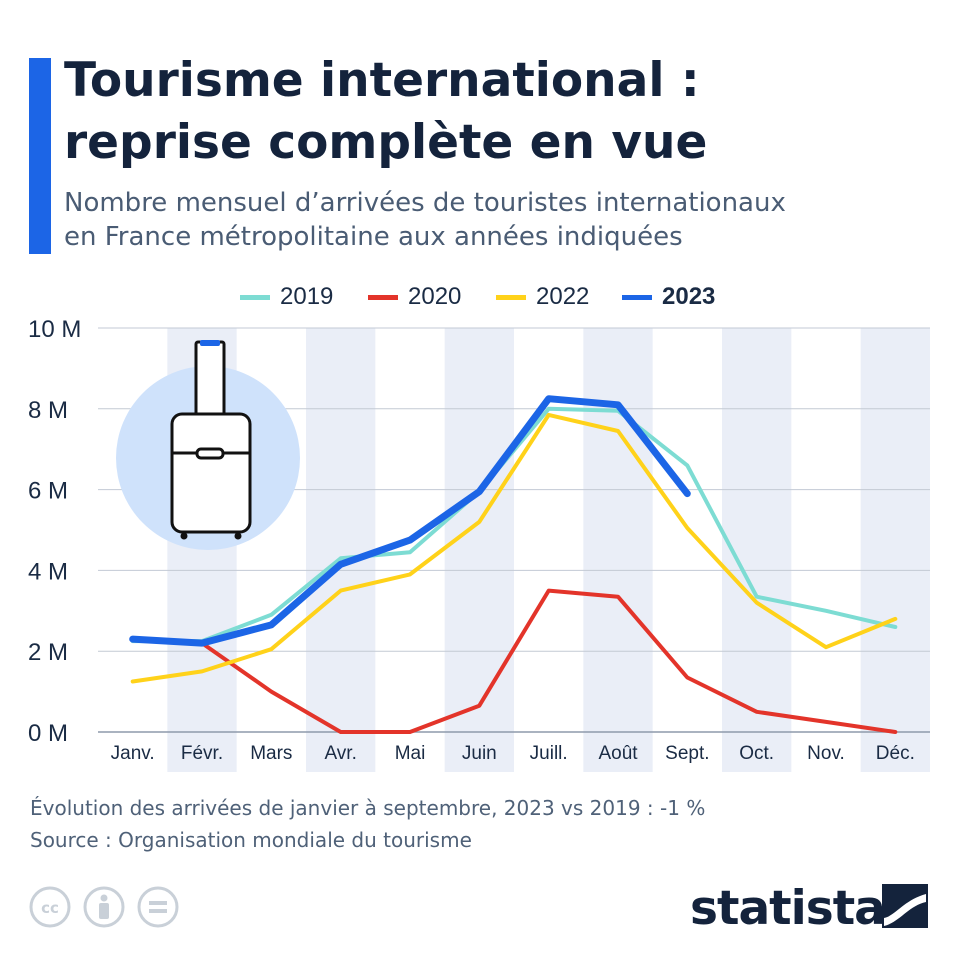 Image resolution: width=960 pixels, height=960 pixels. What do you see at coordinates (410, 753) in the screenshot?
I see `x-tick-label: Mai` at bounding box center [410, 753].